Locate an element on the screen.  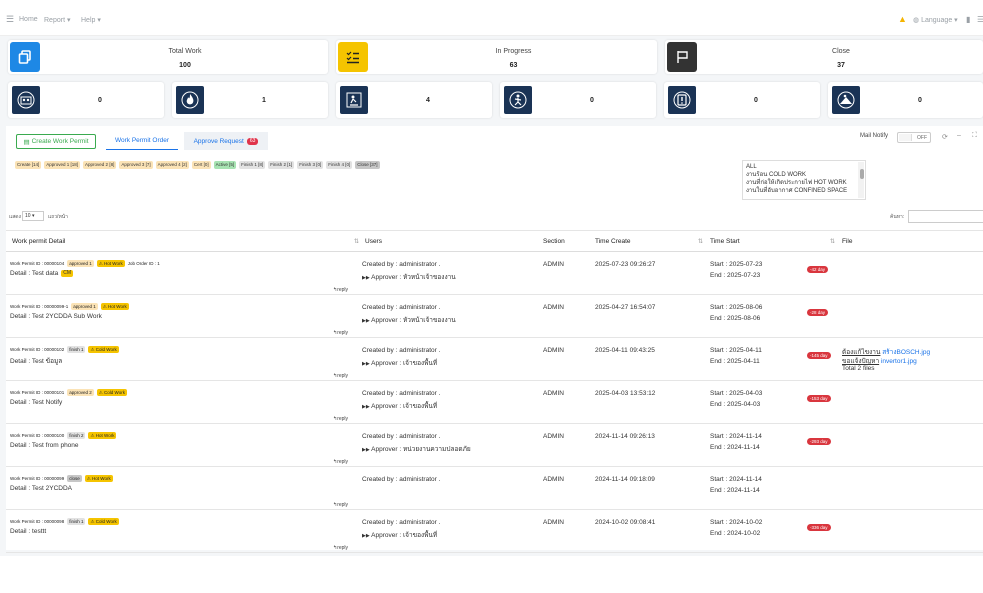
type-card-confined-space: 4 is located at coordinates (414, 100).